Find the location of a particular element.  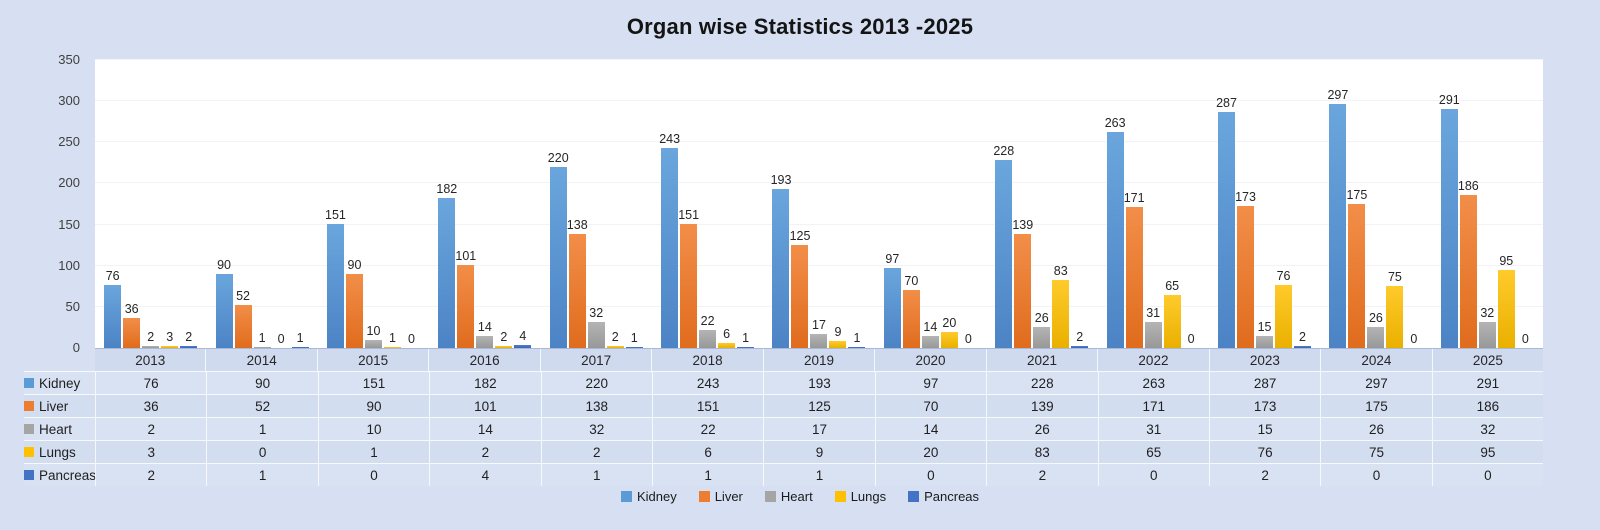

y-tick-label: 0 is located at coordinates (76, 347).